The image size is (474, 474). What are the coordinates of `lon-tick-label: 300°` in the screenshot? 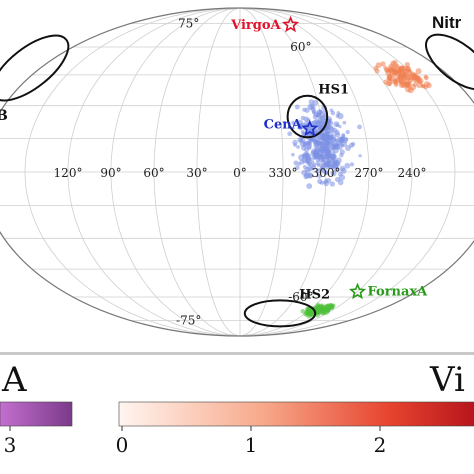 It's located at (326, 173).